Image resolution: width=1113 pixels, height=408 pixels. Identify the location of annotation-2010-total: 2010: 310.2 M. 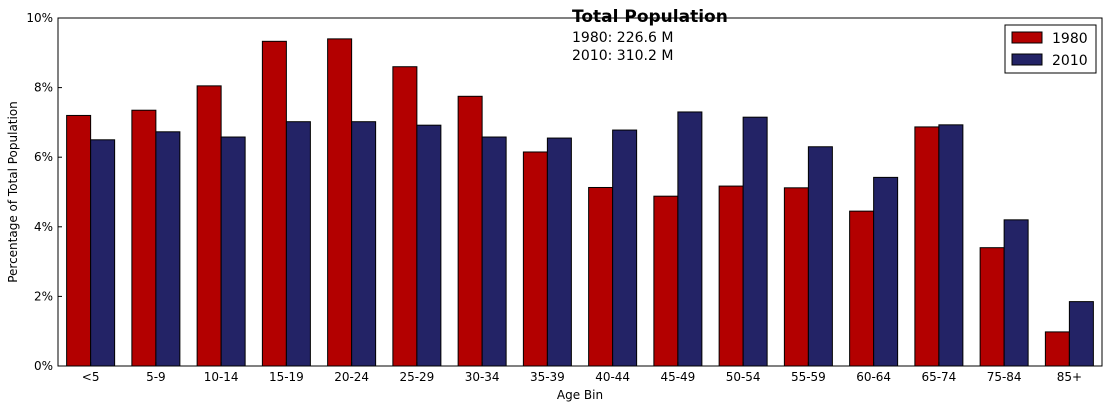
(622, 56).